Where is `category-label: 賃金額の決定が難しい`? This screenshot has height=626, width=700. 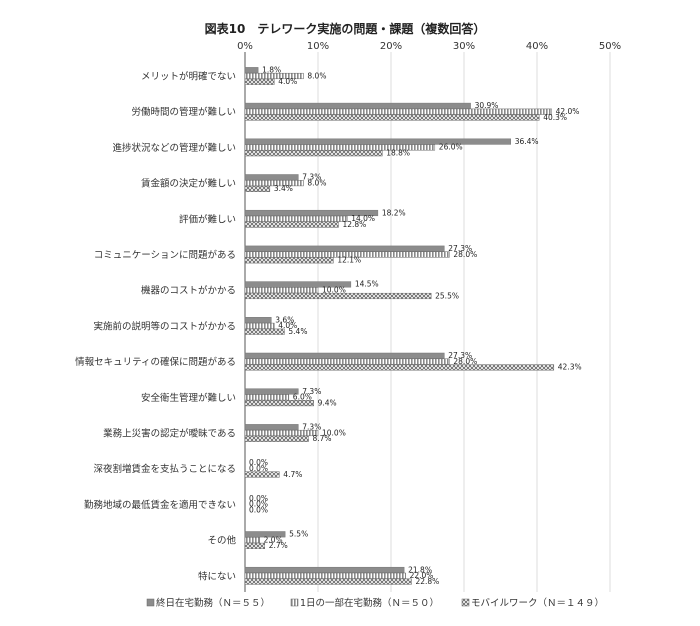
category-label: 賃金額の決定が難しい is located at coordinates (188, 184).